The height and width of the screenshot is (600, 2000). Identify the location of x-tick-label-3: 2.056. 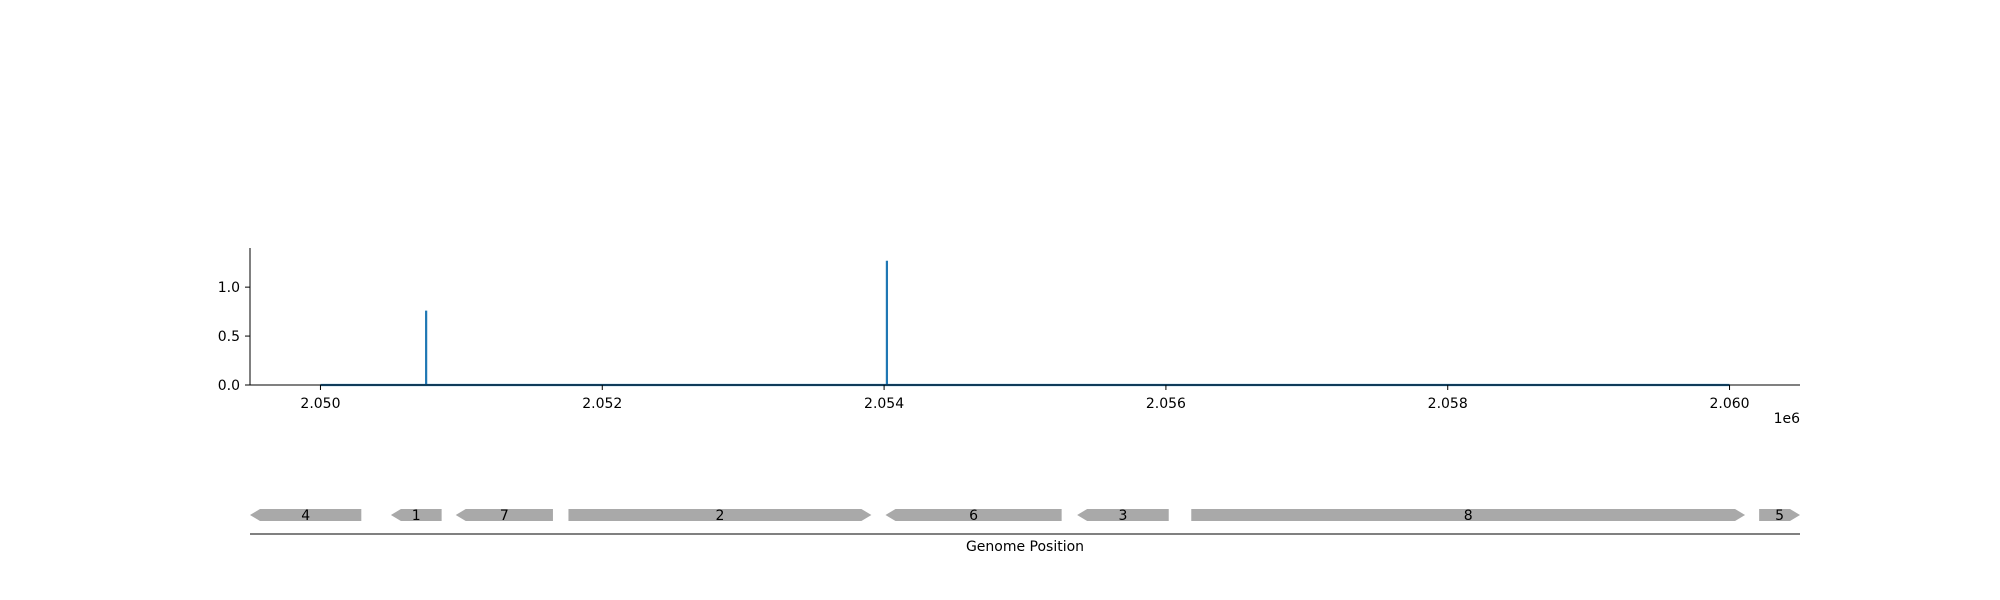
(1166, 404).